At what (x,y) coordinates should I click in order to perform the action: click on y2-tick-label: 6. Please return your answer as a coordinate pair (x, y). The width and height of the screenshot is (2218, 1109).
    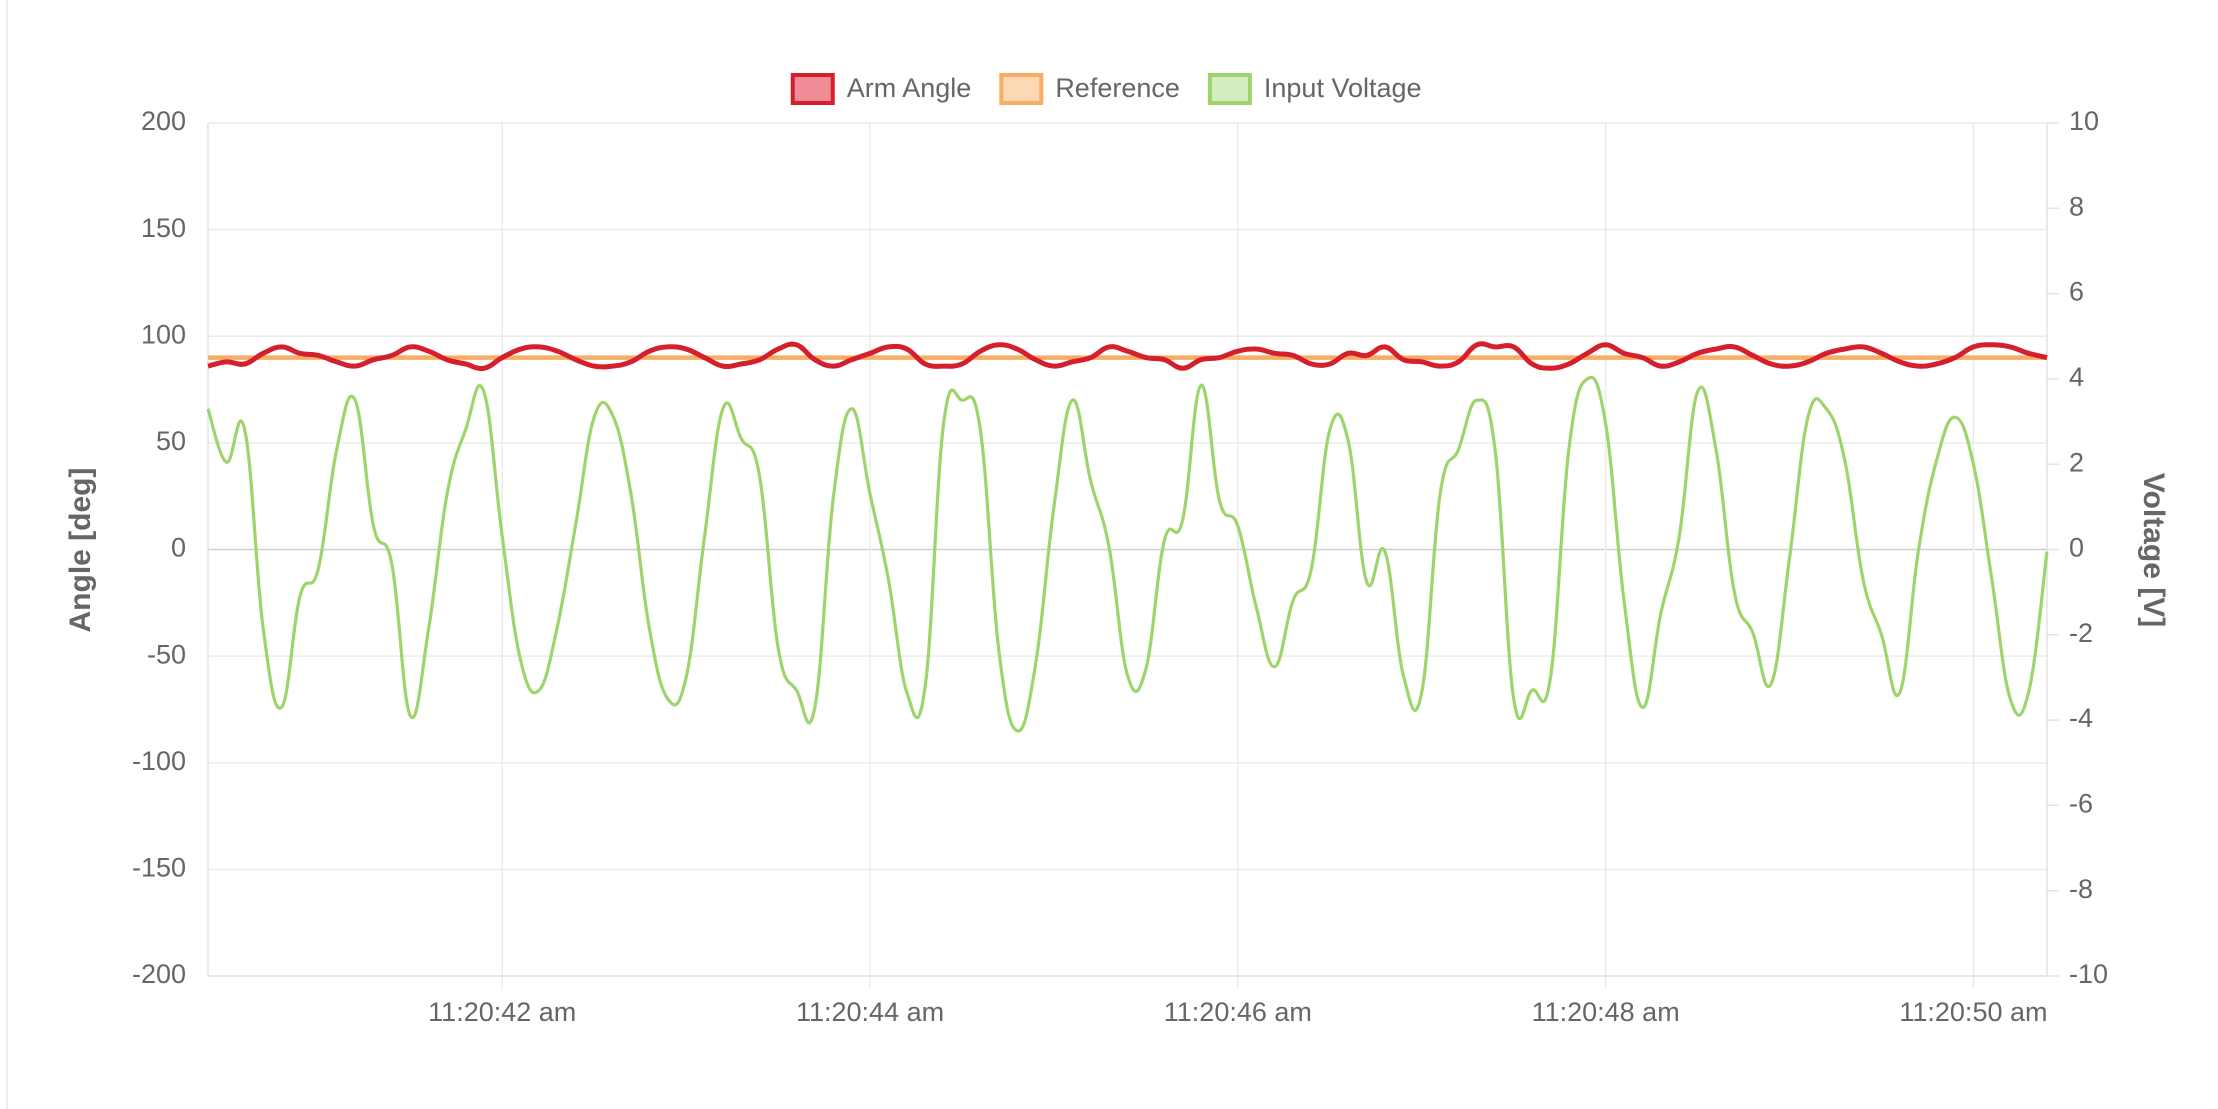
    Looking at the image, I should click on (2076, 292).